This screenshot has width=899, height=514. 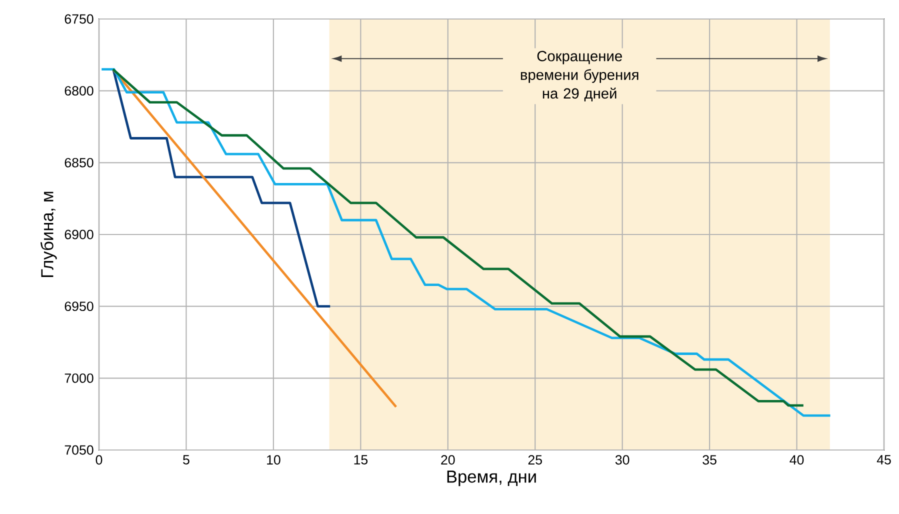 I want to click on x-tick-label: 30, so click(x=622, y=460).